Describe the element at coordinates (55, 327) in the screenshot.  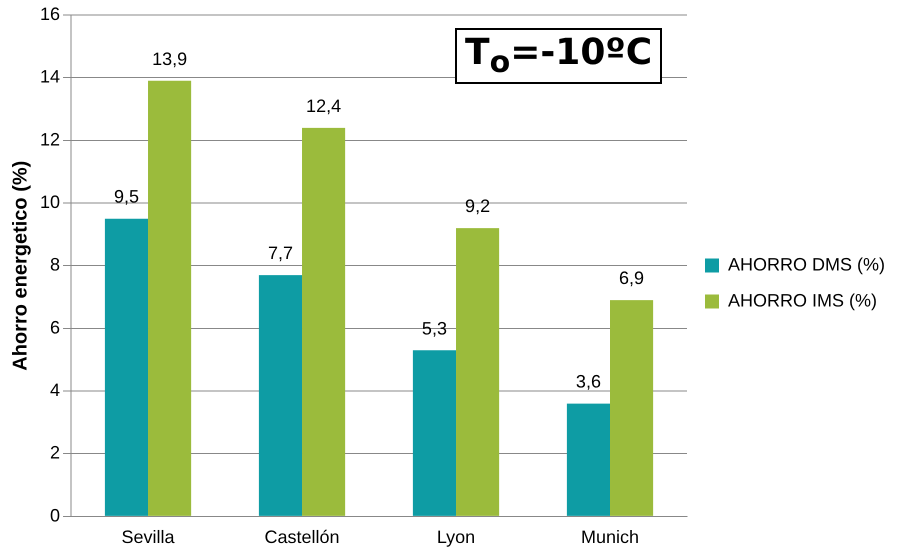
I see `y-tick-label: 6` at that location.